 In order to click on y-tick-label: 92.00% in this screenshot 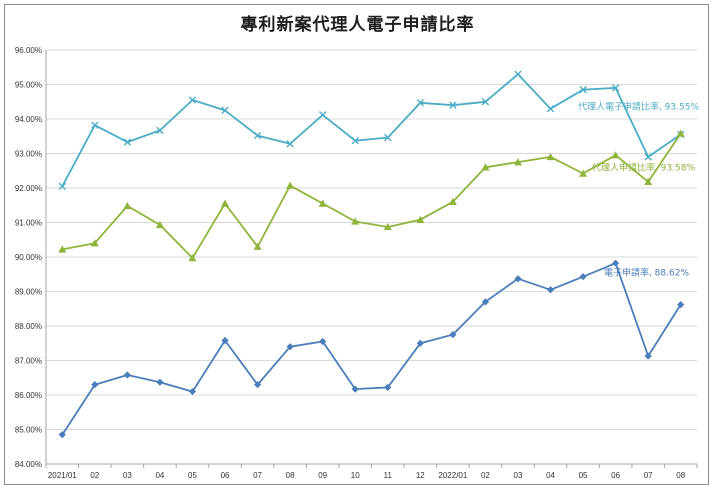, I will do `click(28, 188)`.